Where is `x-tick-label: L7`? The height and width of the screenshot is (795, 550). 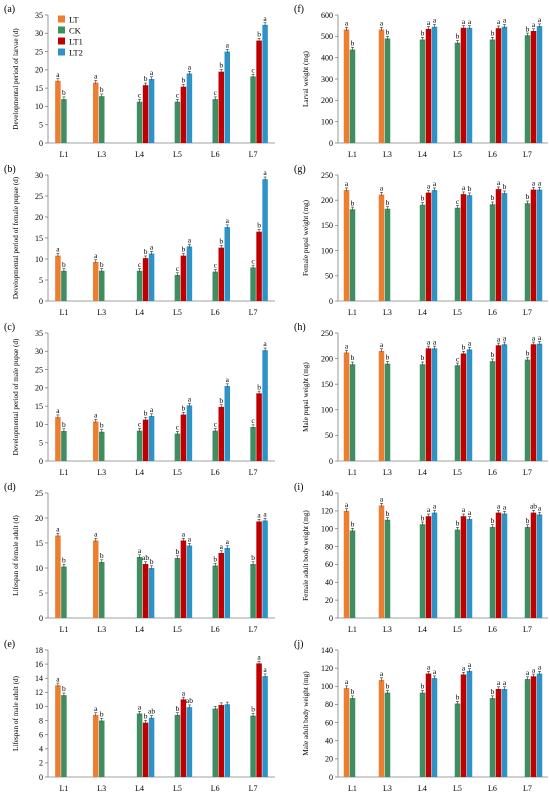
x-tick-label: L7 is located at coordinates (527, 154).